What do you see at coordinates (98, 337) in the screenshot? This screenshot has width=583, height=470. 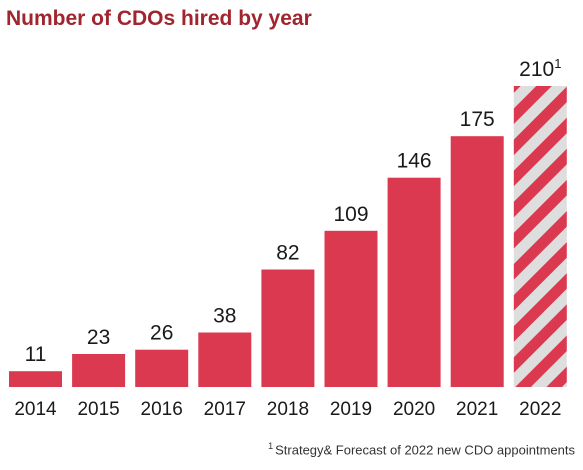 I see `value-label-2015: 23` at bounding box center [98, 337].